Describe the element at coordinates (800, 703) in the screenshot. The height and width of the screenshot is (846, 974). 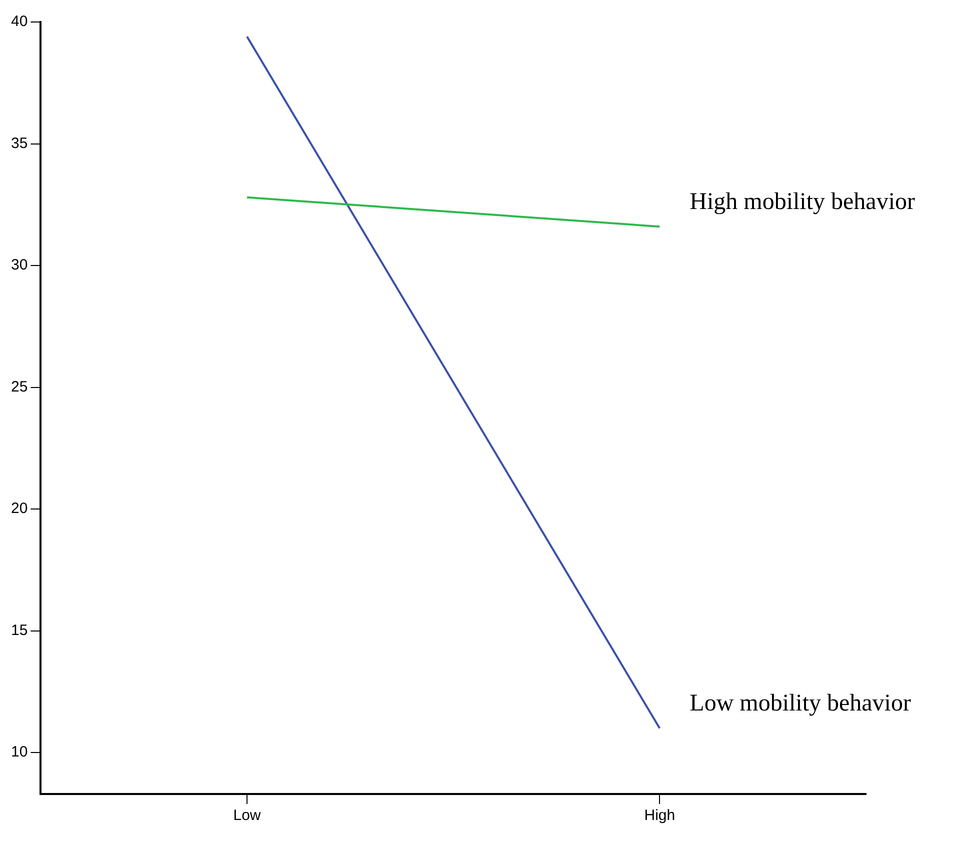
I see `series-label: Low mobility behavior` at that location.